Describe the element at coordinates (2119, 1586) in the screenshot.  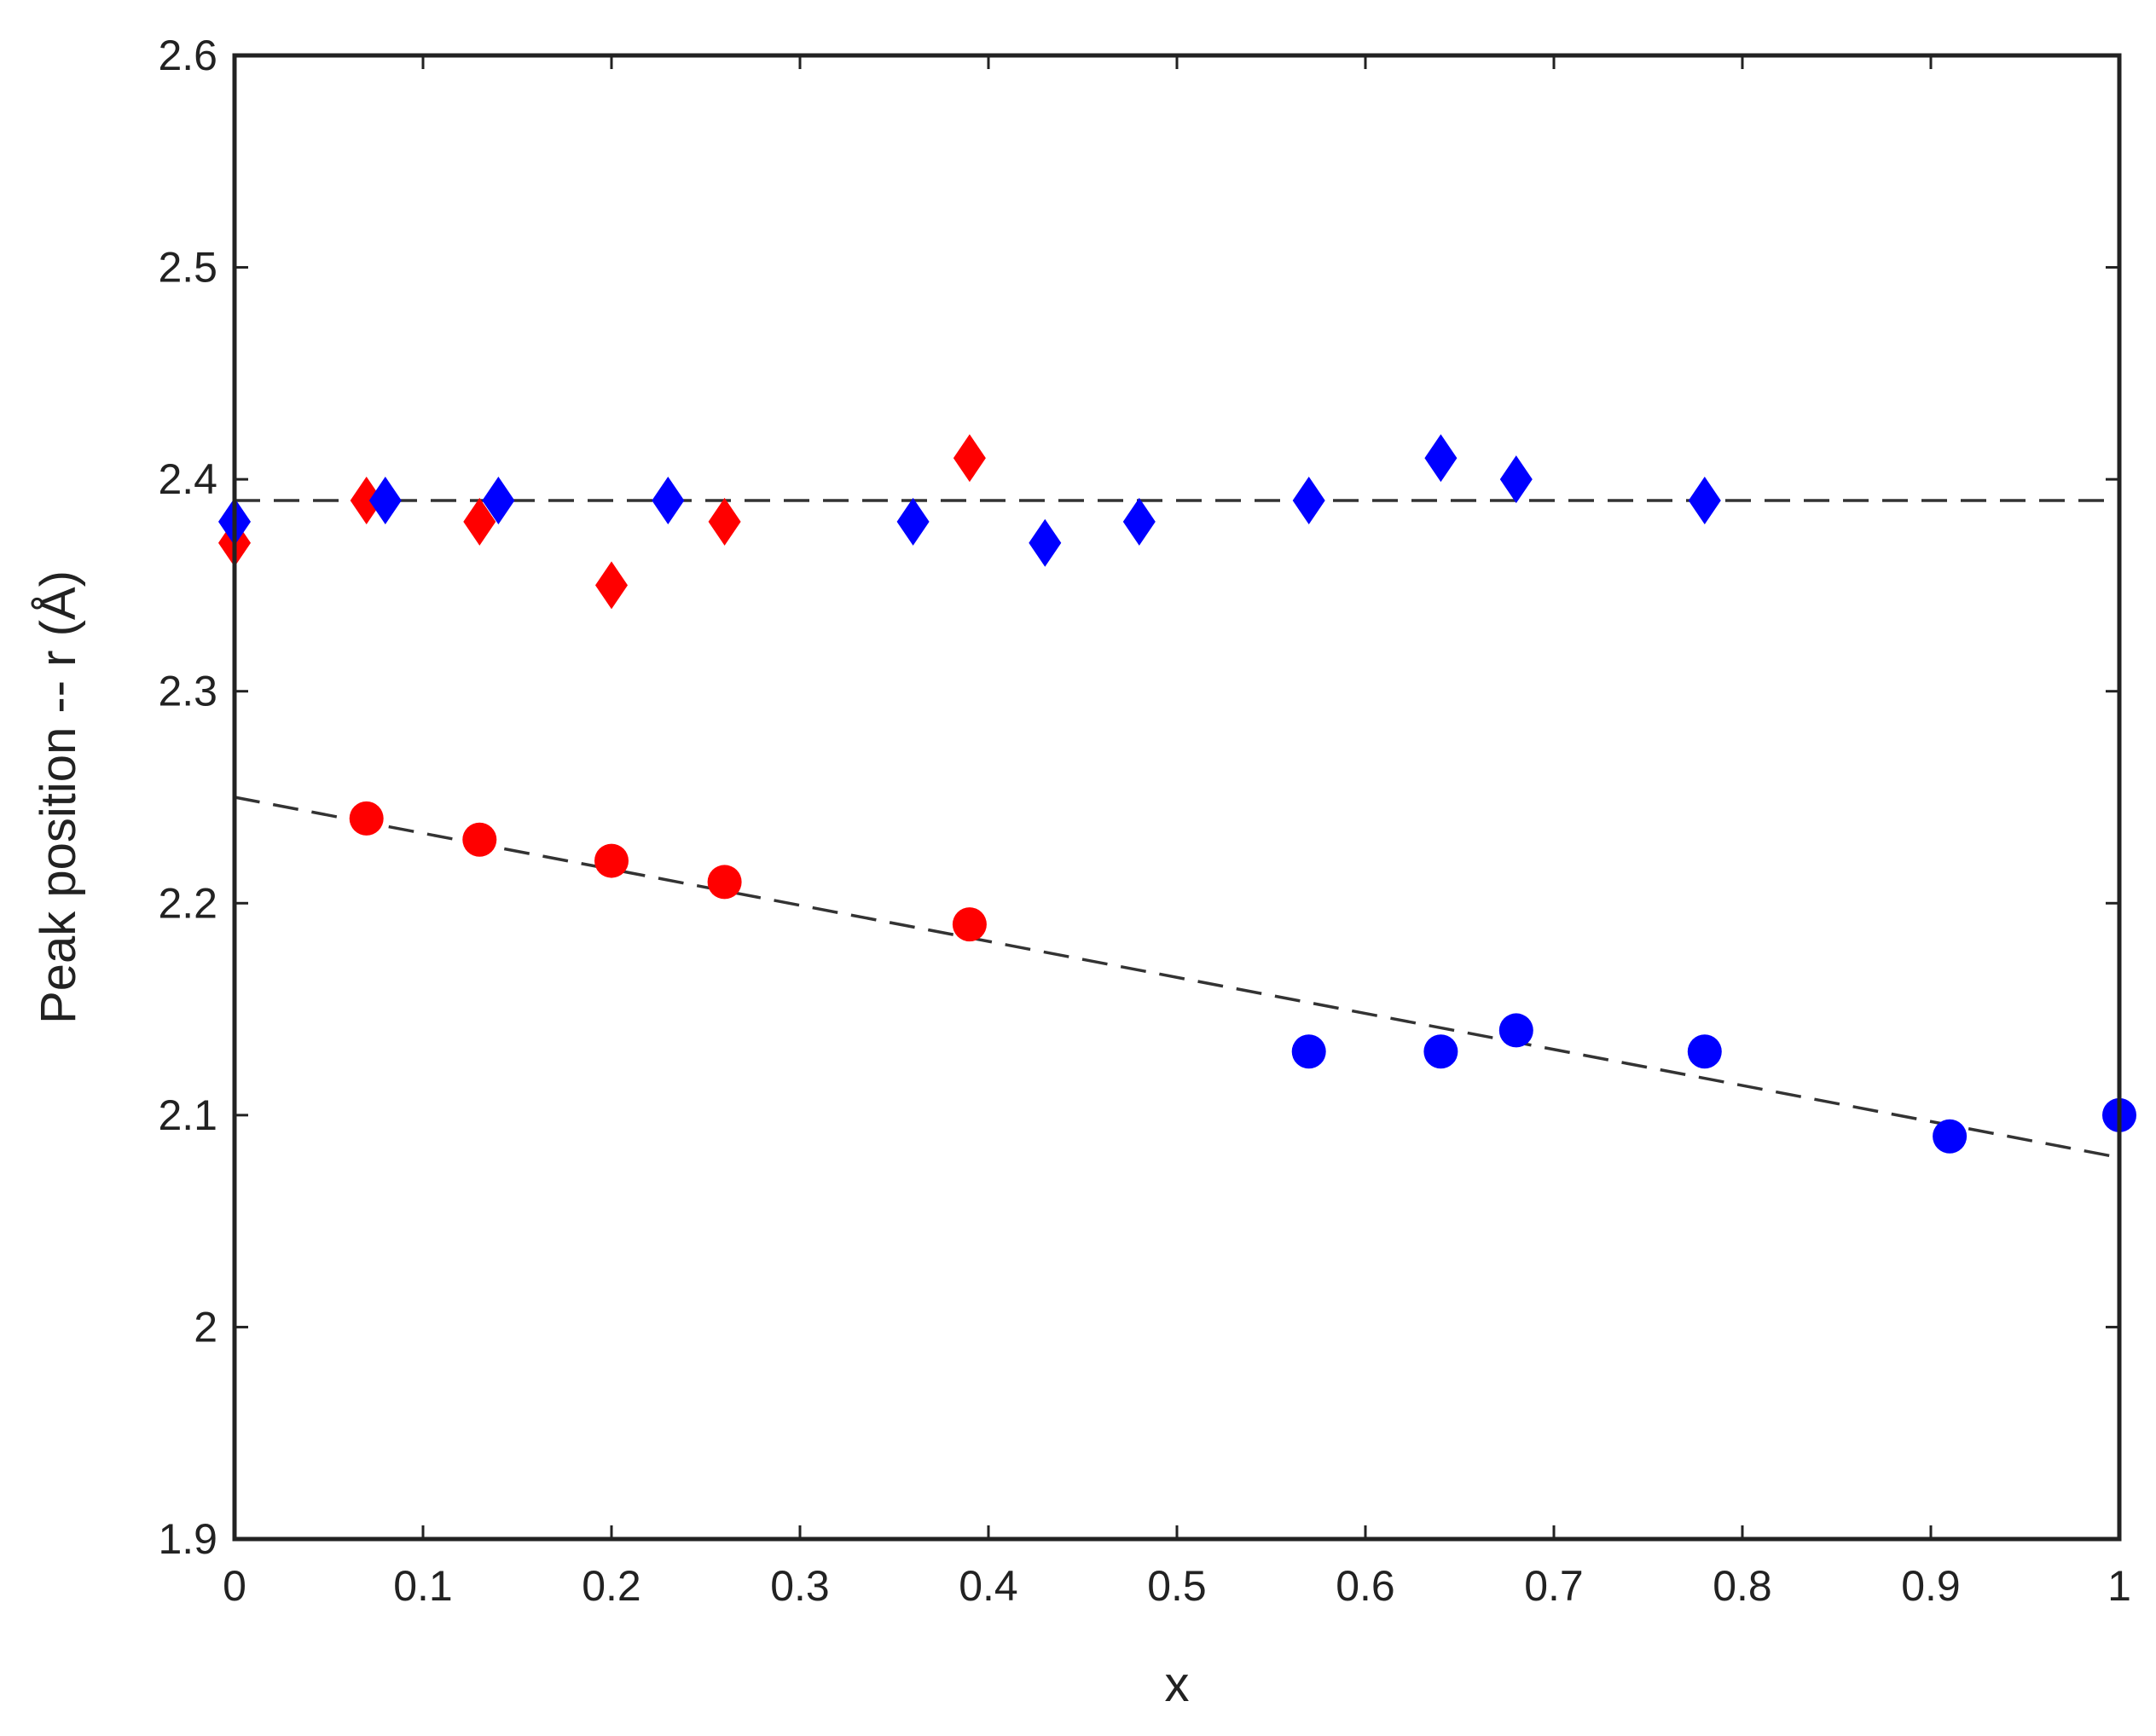
I see `x-tick-label: 1` at that location.